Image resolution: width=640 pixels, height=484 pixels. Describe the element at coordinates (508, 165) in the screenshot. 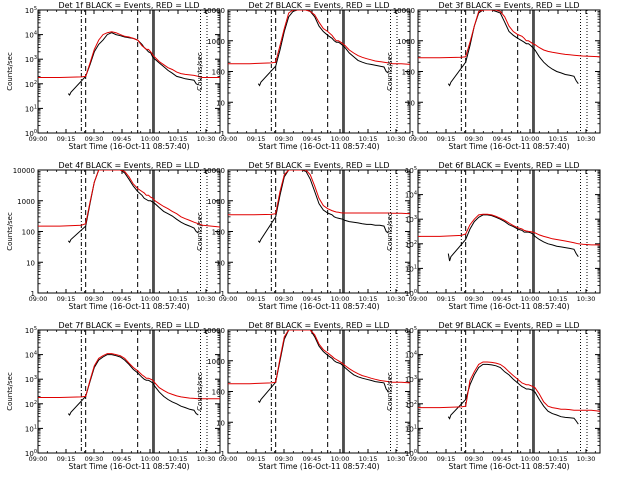

I see `chart-title: Det 6f BLACK = Events, RED = LLD` at that location.